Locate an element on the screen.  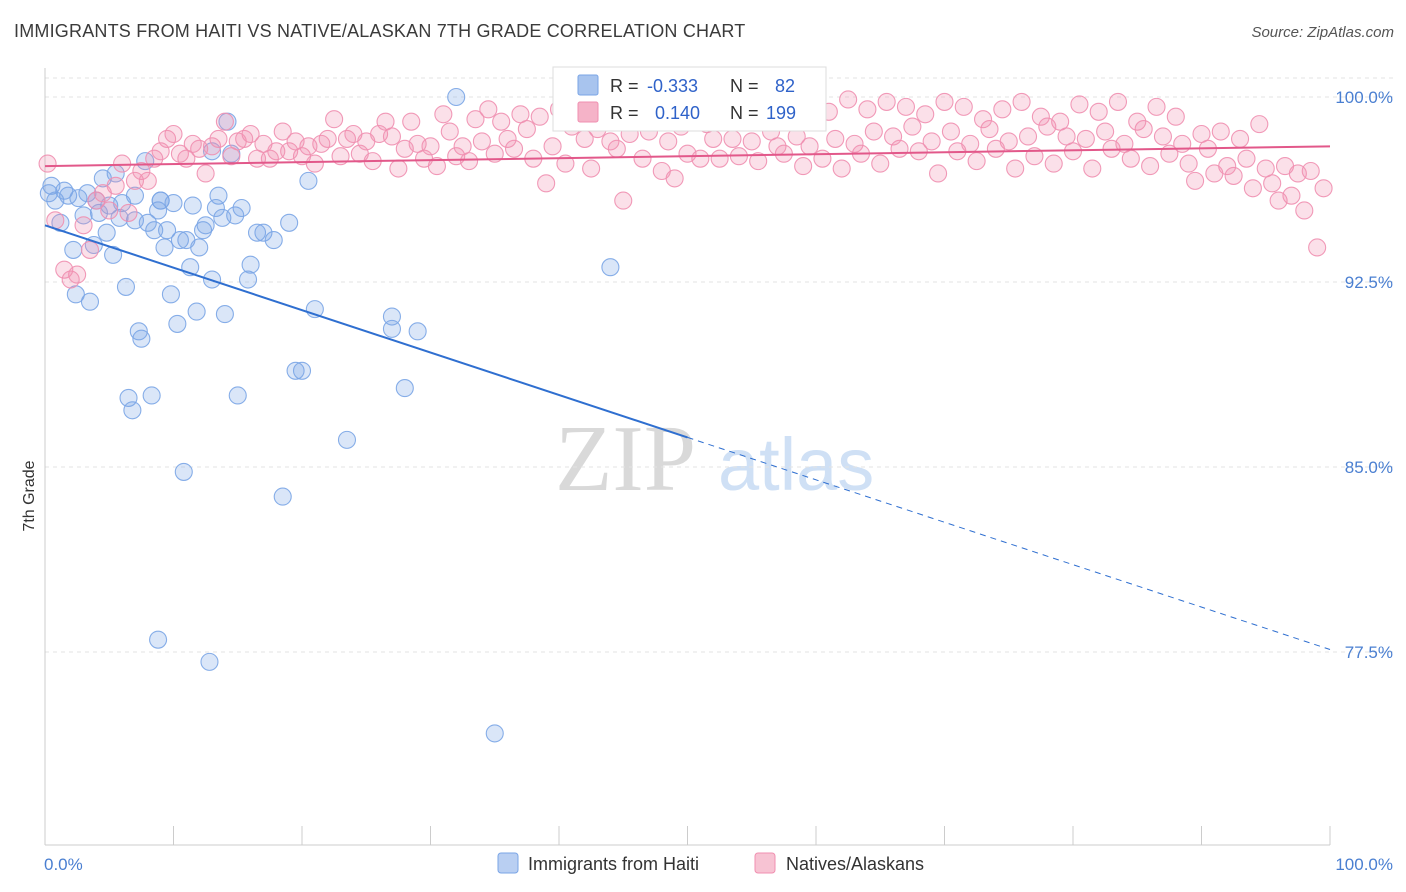
y-tick-label: 77.5% is located at coordinates (1369, 652).